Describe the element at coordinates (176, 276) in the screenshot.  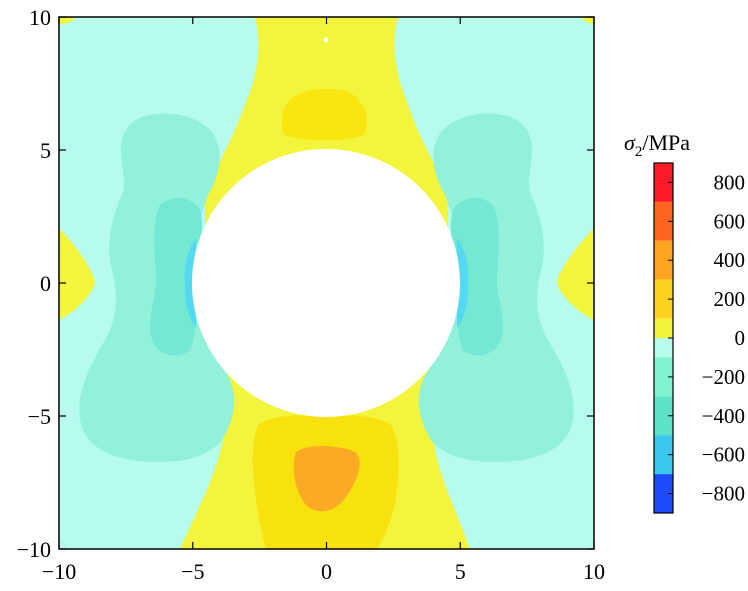
I see `inner-zone-left-region` at that location.